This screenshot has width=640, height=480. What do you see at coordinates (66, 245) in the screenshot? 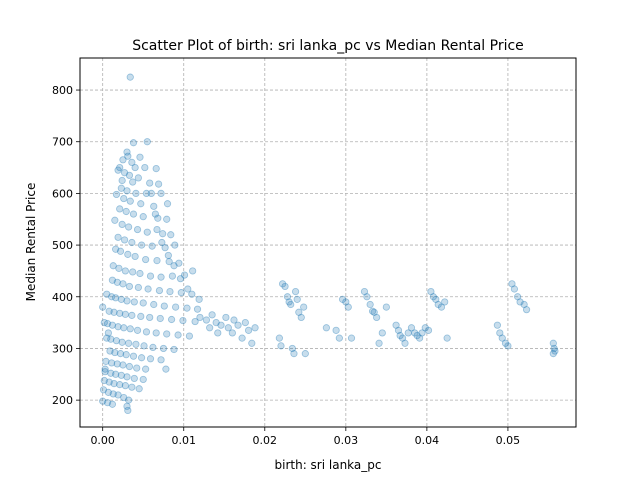
I see `y-axis-ticks: 200 300 400 500 600 700 800` at bounding box center [66, 245].